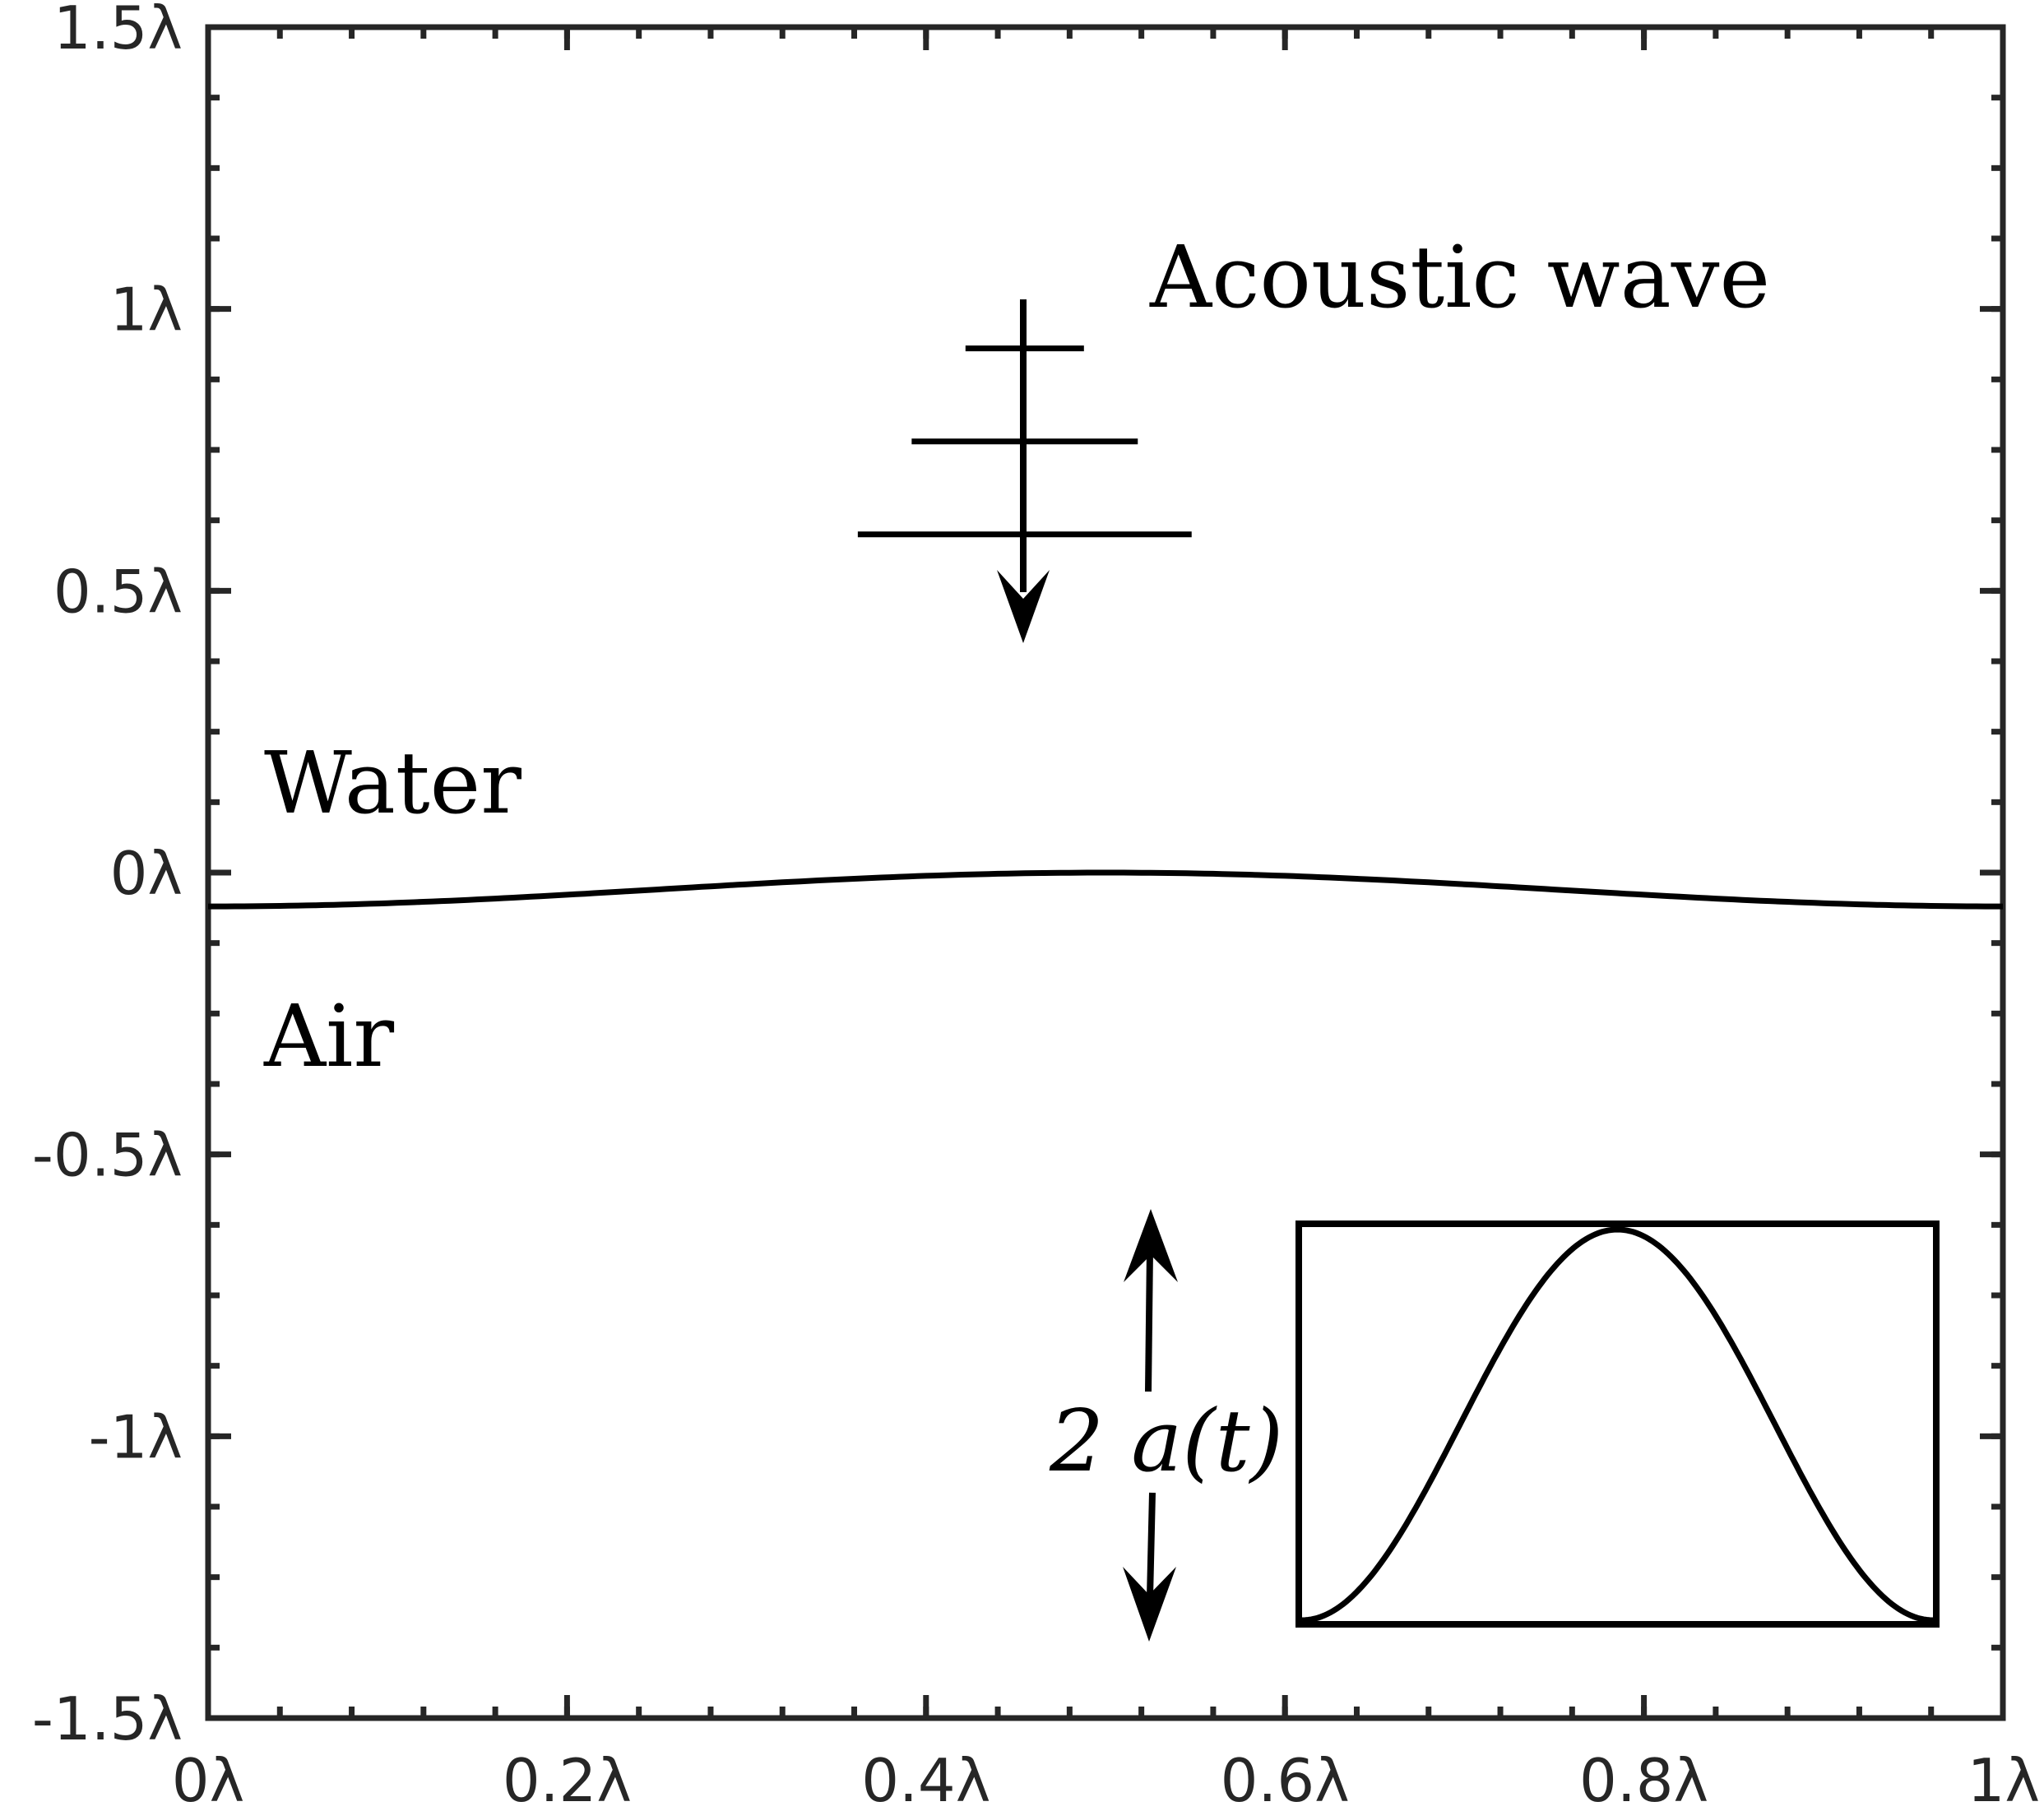 The height and width of the screenshot is (1811, 2044). Describe the element at coordinates (1152, 1545) in the screenshot. I see `amplitude-arrow-lower-shaft` at that location.